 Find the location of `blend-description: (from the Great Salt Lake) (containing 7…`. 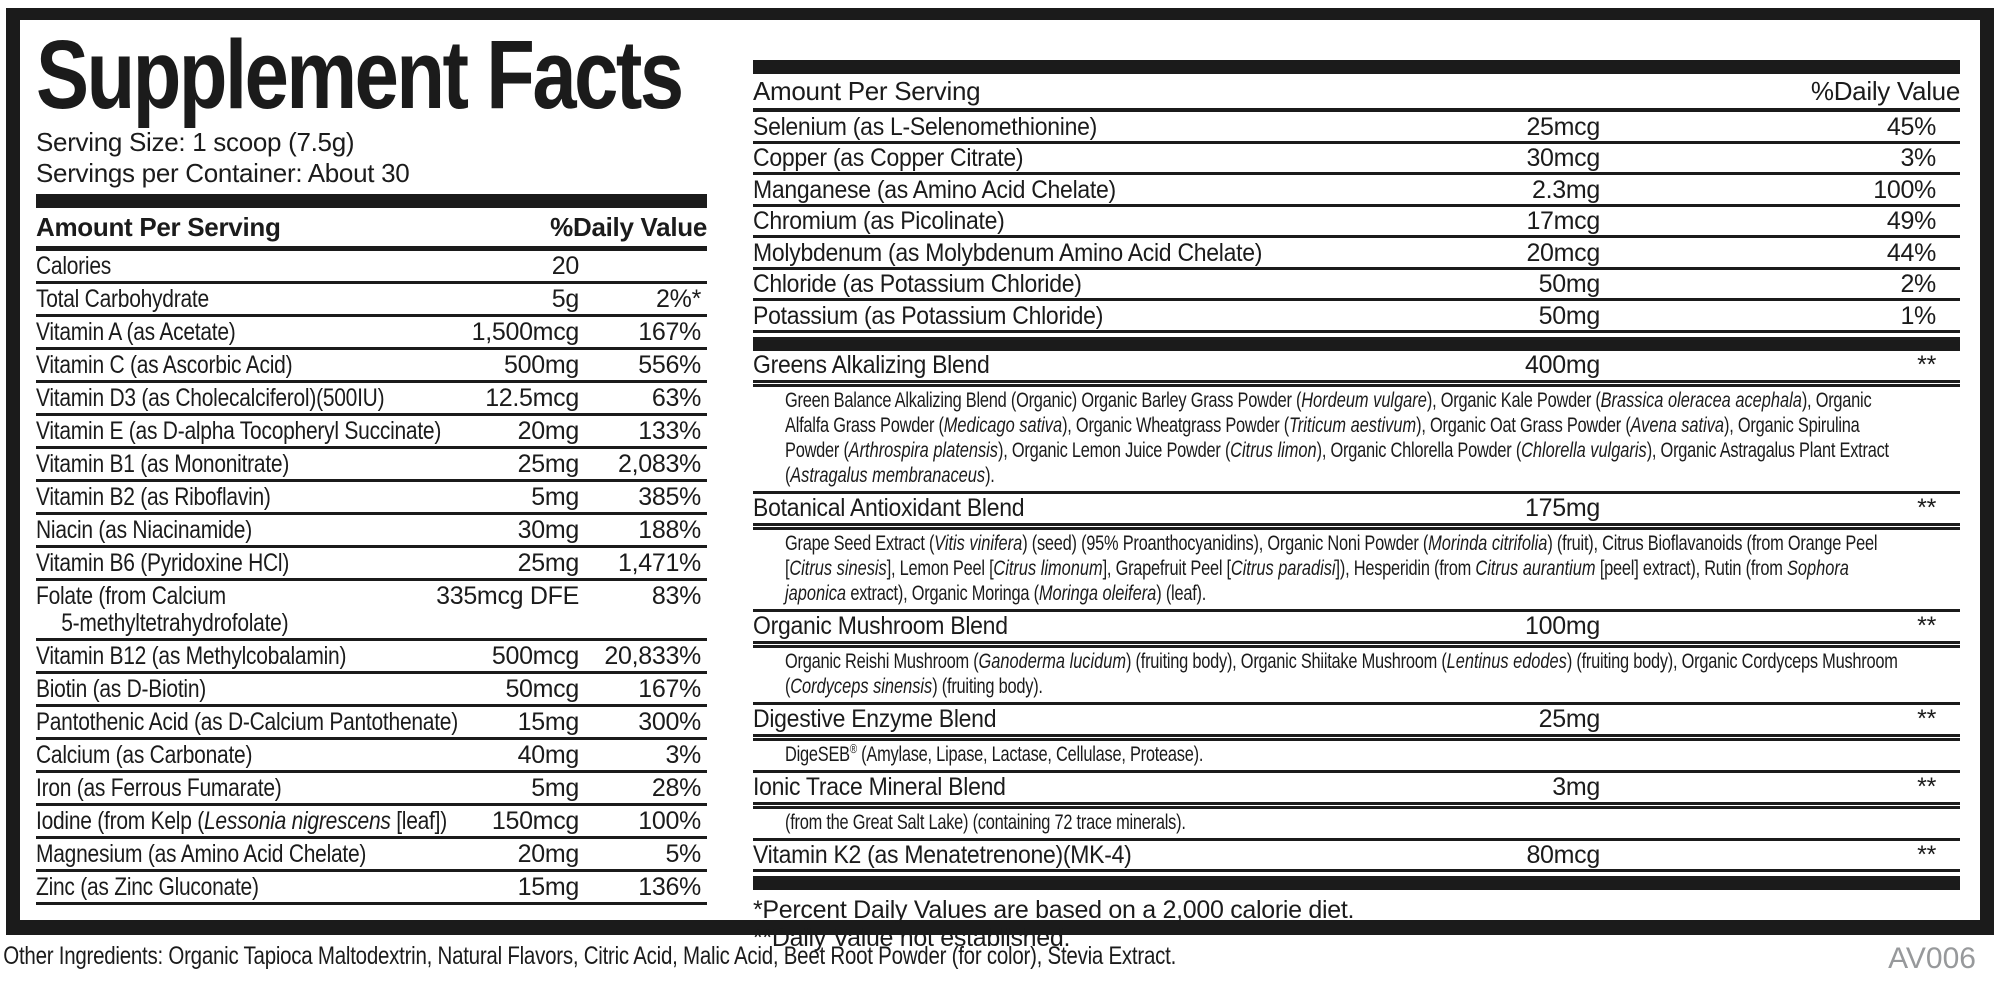

blend-description: (from the Great Salt Lake) (containing 7… is located at coordinates (1356, 825).